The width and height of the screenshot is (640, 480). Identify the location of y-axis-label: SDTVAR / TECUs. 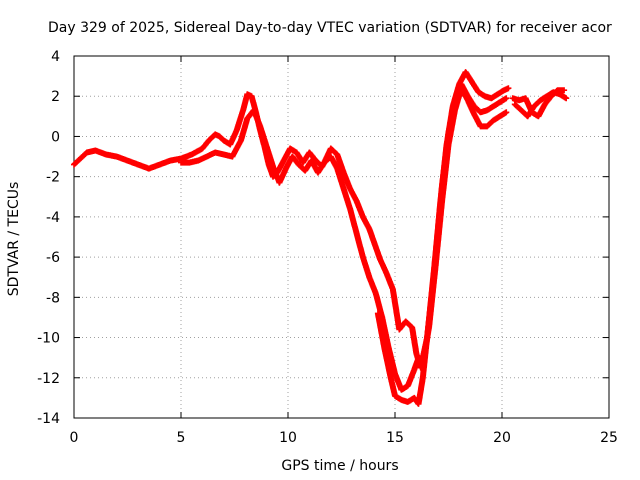
(14, 239).